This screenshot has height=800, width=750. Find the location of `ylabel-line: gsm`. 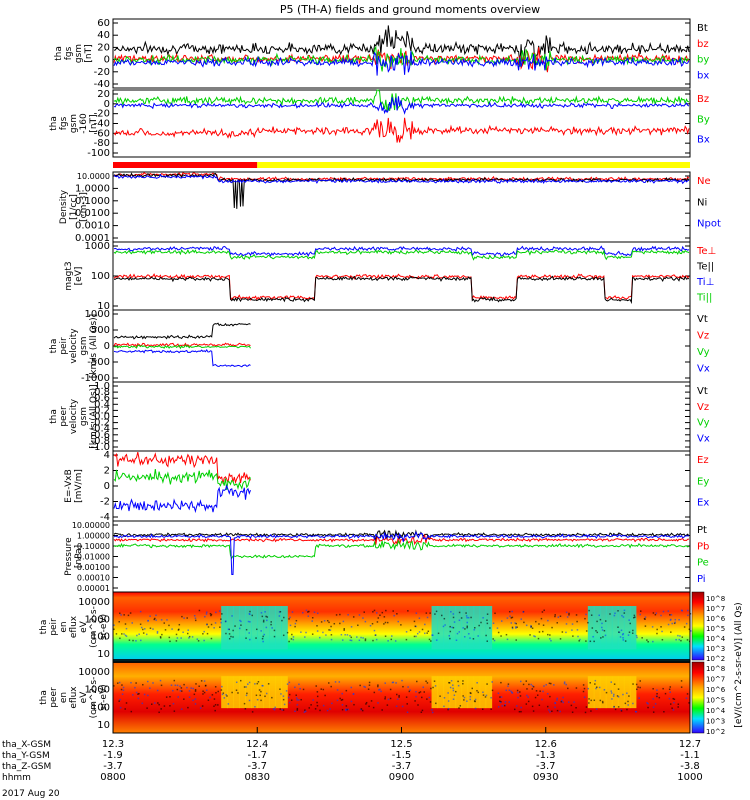

ylabel-line: gsm is located at coordinates (84, 416).